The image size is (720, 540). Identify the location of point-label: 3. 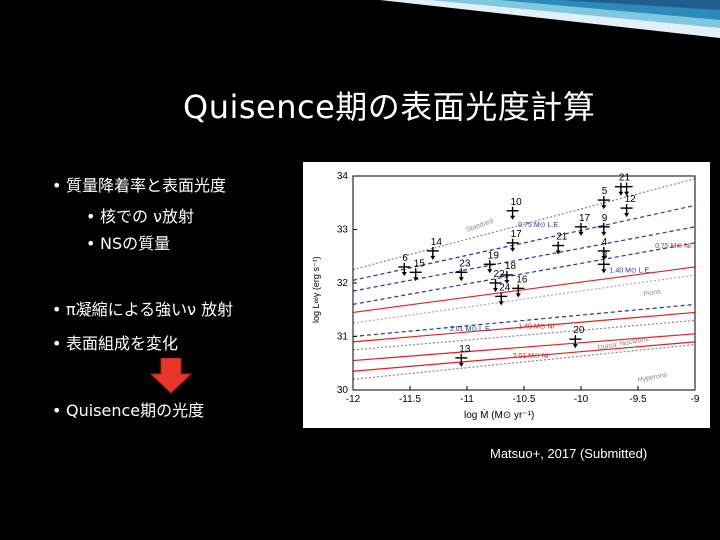
(605, 255).